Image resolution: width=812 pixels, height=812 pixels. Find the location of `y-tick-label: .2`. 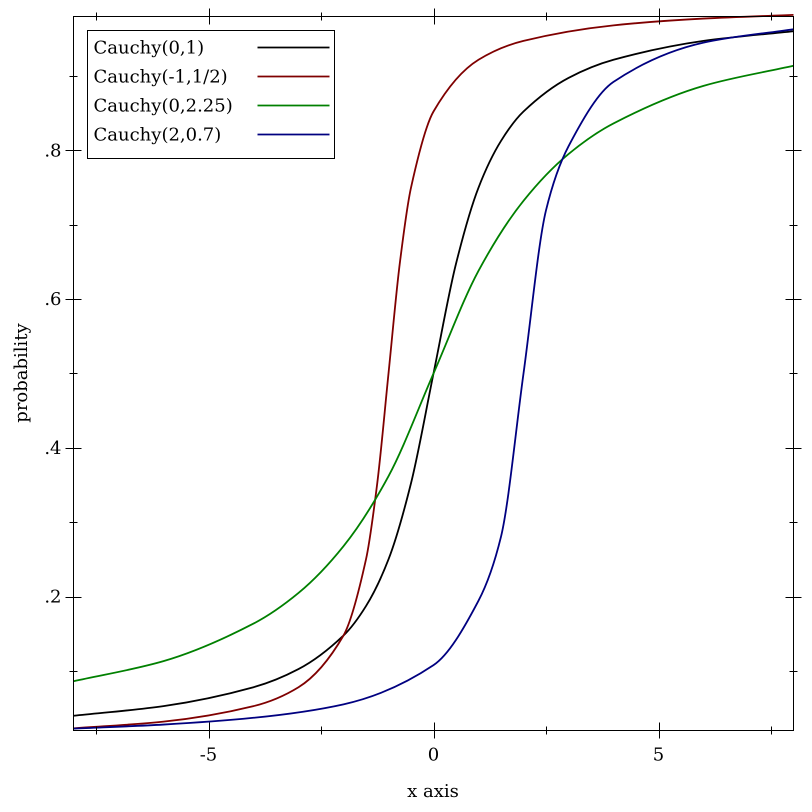

y-tick-label: .2 is located at coordinates (52, 597).